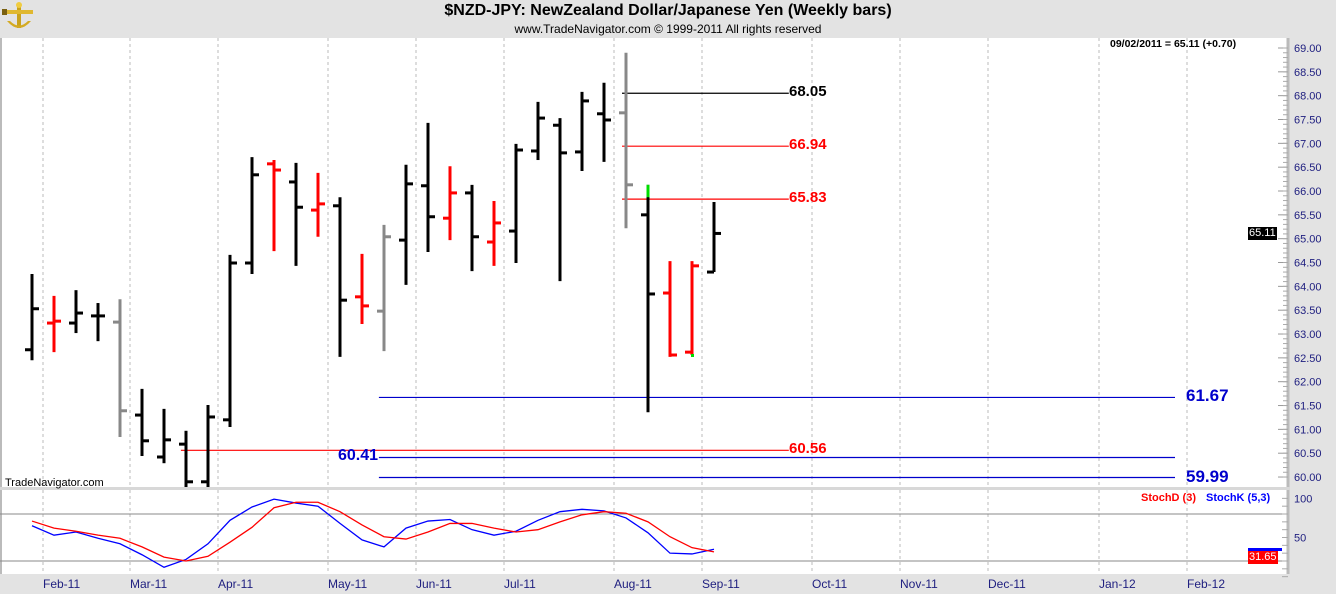 The image size is (1336, 594). I want to click on level-label-65.83: 65.83, so click(808, 198).